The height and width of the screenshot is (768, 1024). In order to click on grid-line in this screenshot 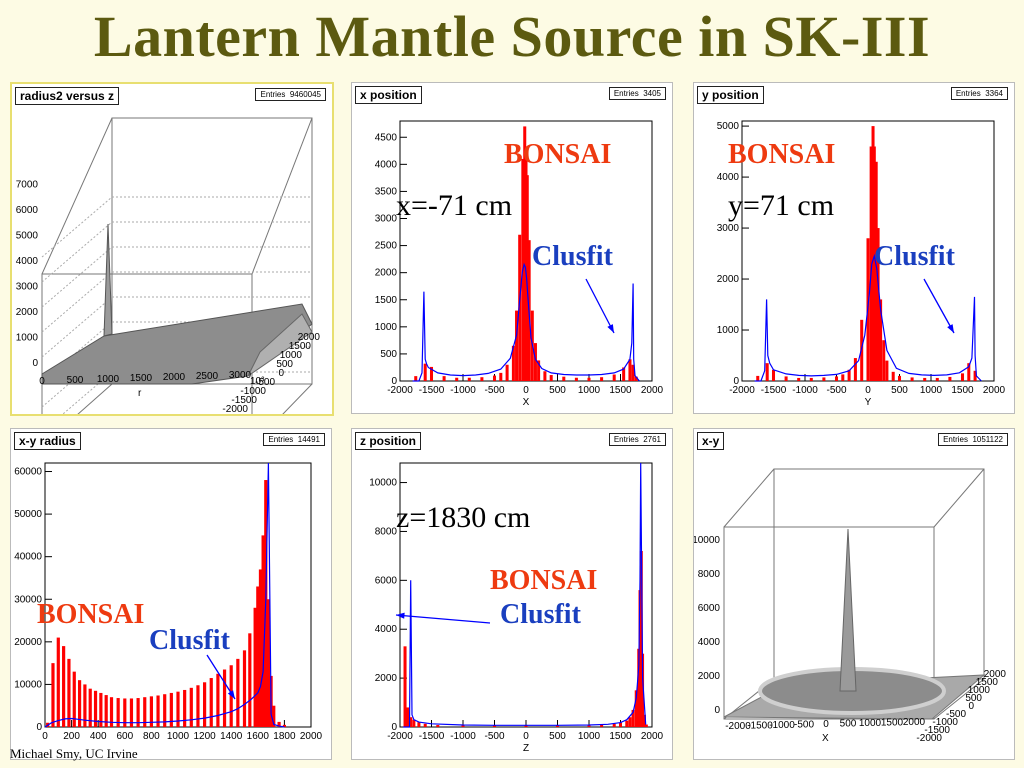, I will do `click(77, 277)`.